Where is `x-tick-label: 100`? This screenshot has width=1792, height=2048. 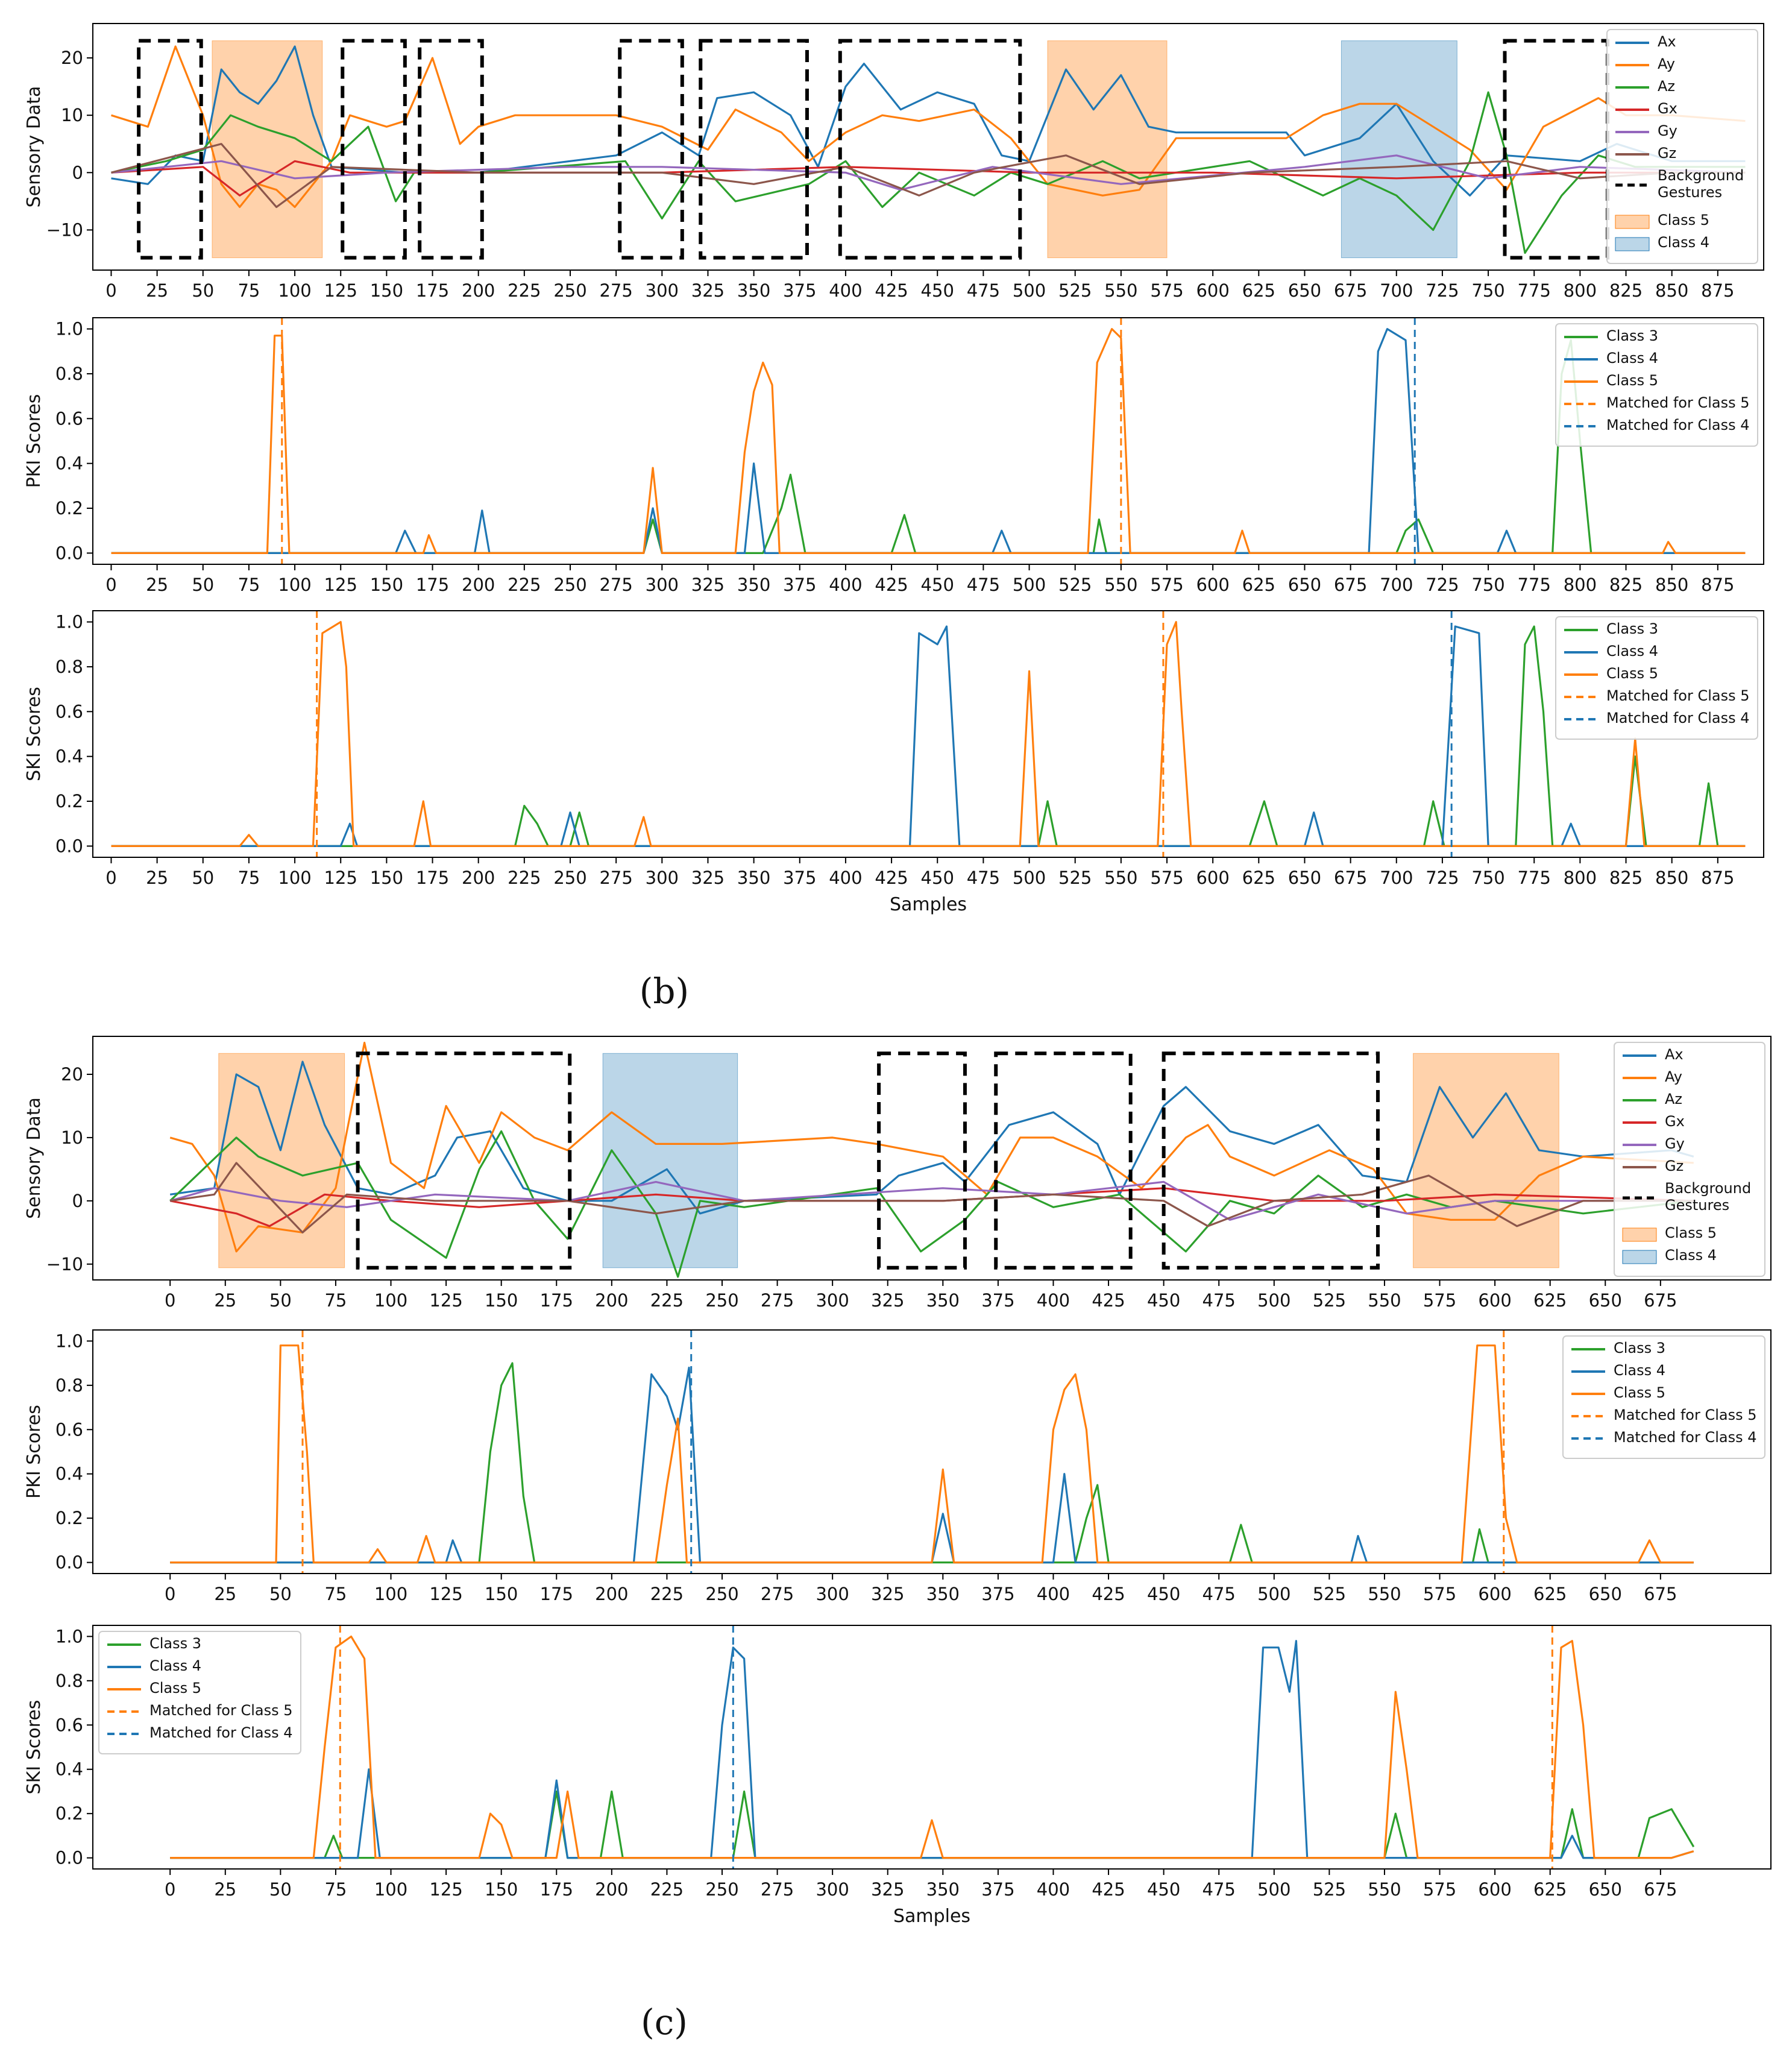 x-tick-label: 100 is located at coordinates (390, 1890).